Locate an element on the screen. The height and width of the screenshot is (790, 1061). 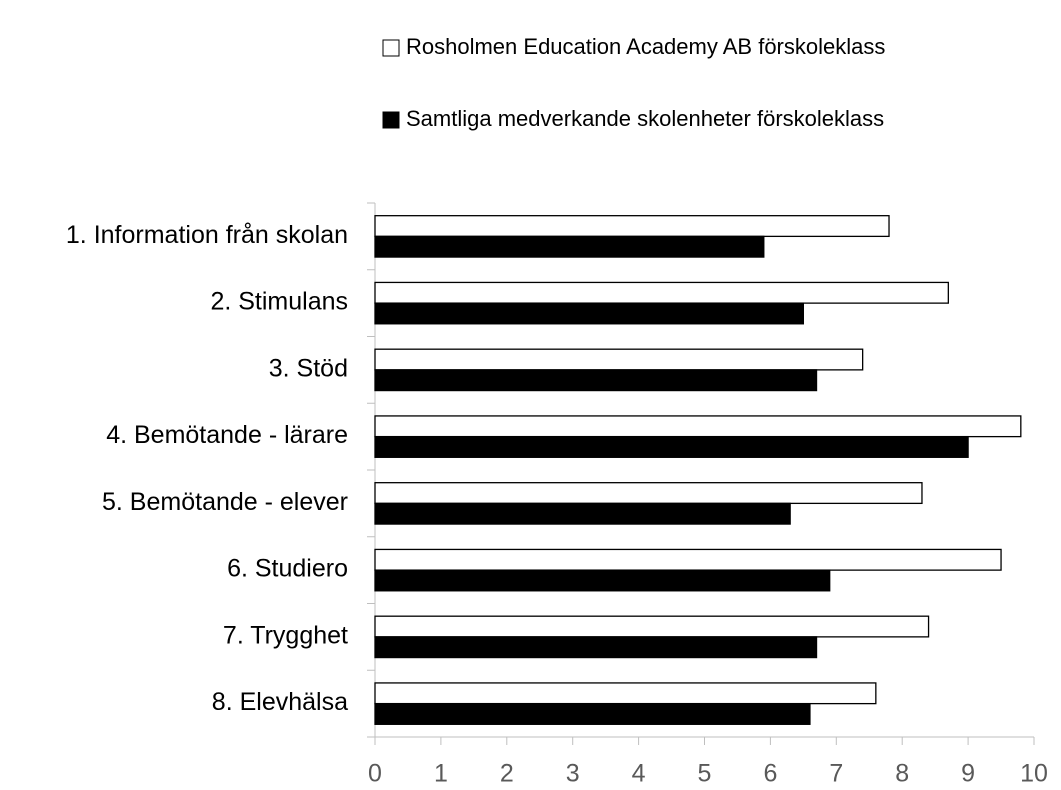
y-tick-label: 6. Studiero is located at coordinates (287, 569).